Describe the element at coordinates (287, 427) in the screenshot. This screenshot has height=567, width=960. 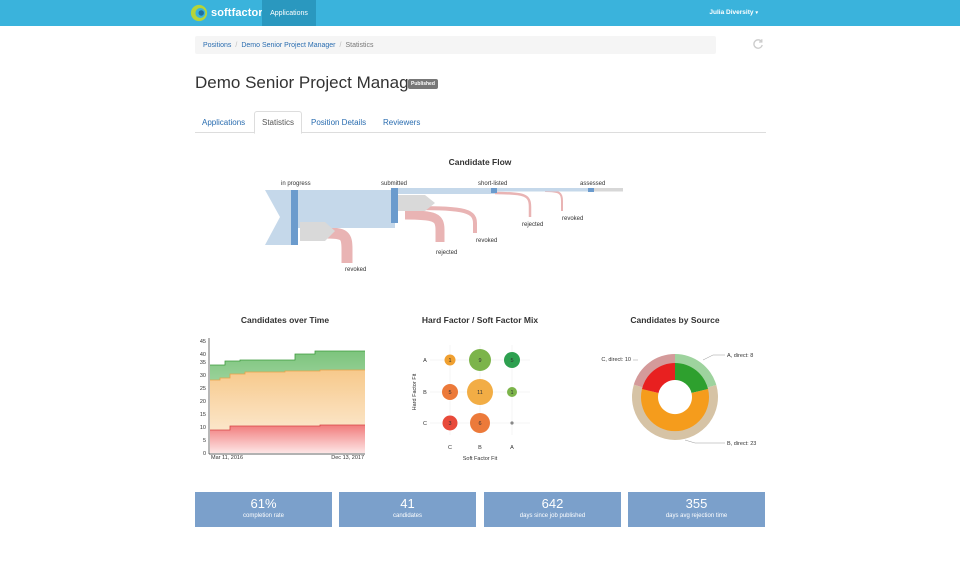
I see `series-bottom-line` at that location.